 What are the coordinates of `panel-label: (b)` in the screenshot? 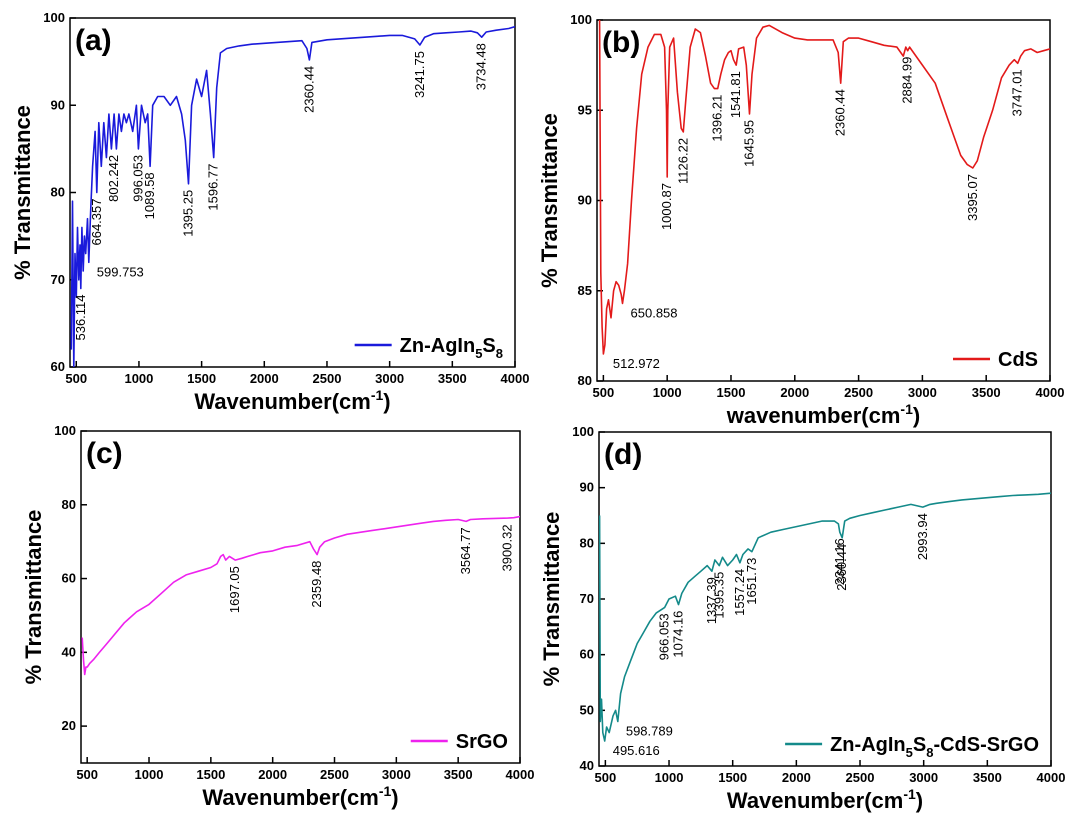 It's located at (621, 42).